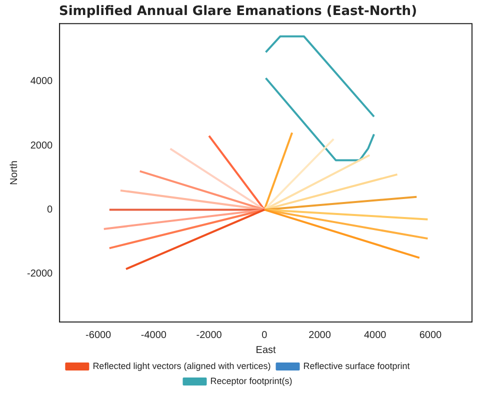 The width and height of the screenshot is (480, 400). What do you see at coordinates (40, 274) in the screenshot?
I see `y-tick-label: -2000` at bounding box center [40, 274].